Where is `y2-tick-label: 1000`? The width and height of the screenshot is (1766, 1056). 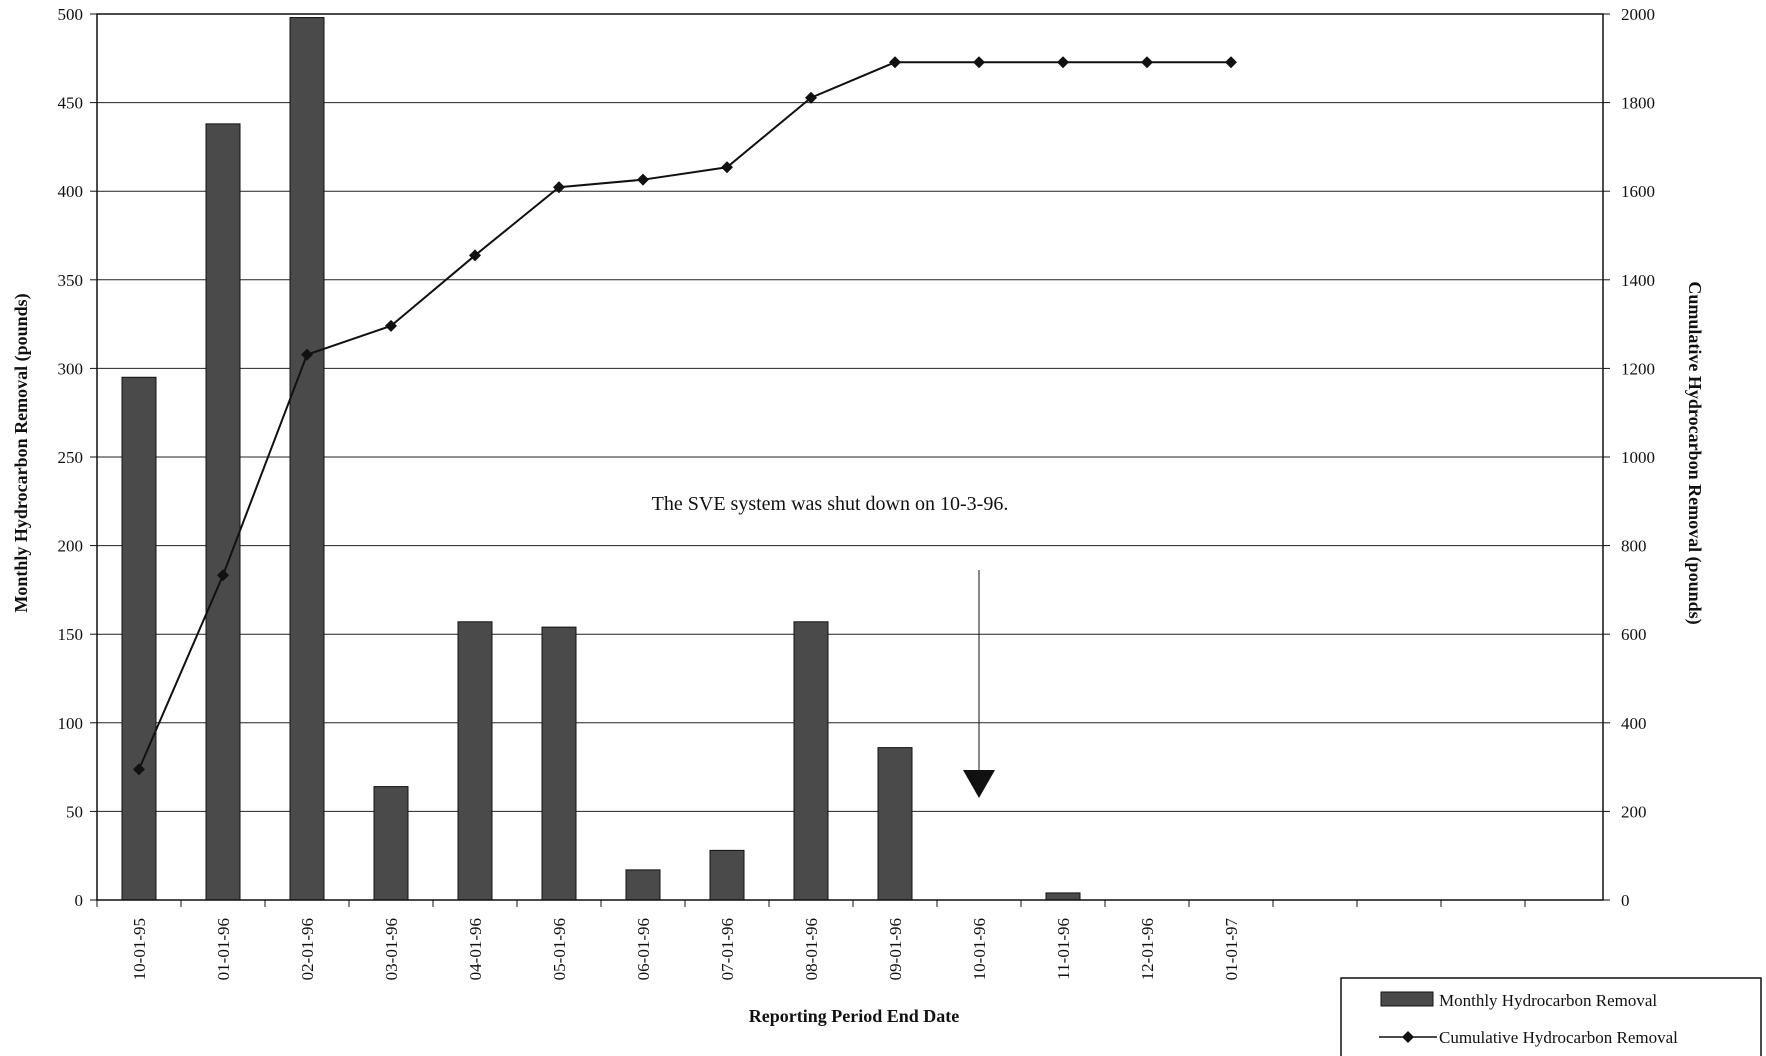 y2-tick-label: 1000 is located at coordinates (1638, 457).